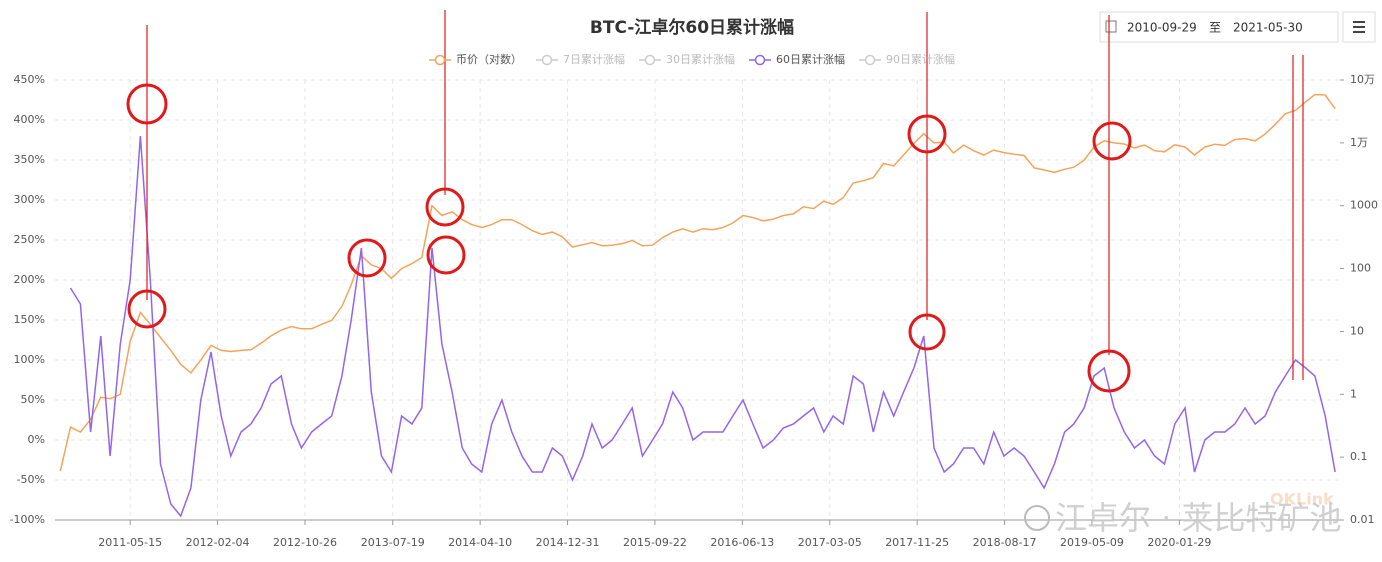 The image size is (1382, 562). What do you see at coordinates (218, 542) in the screenshot?
I see `x-tick-label: 2012-02-04` at bounding box center [218, 542].